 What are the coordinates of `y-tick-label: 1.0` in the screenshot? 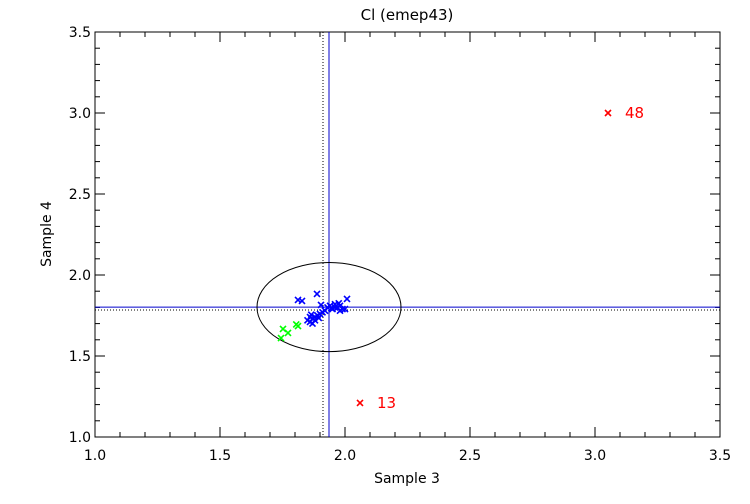 It's located at (80, 438).